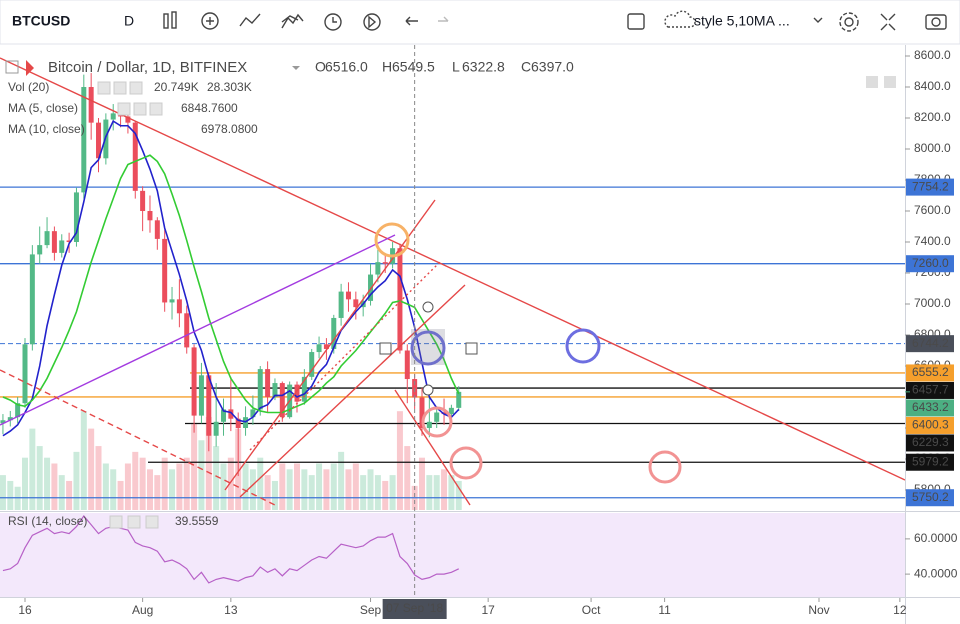  I want to click on price-label: 5979.2, so click(930, 461).